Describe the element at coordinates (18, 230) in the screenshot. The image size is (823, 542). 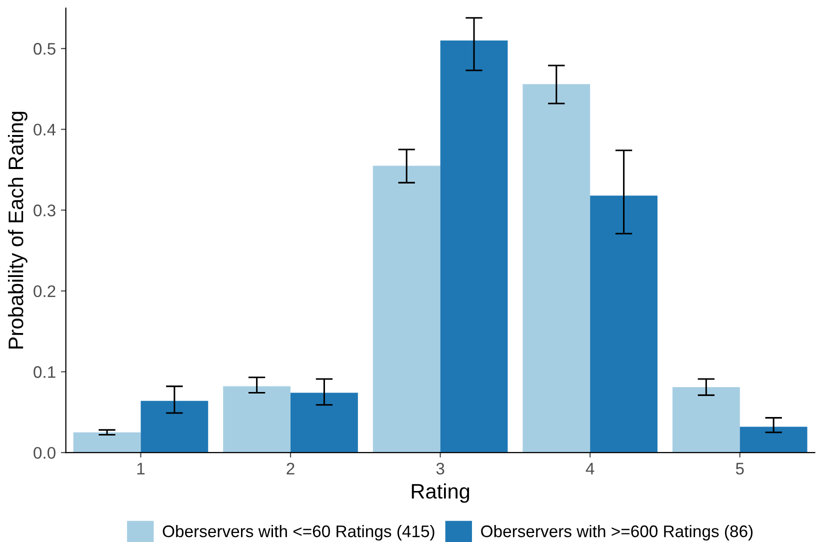
I see `y-axis-title: Probability of Each Rating` at that location.